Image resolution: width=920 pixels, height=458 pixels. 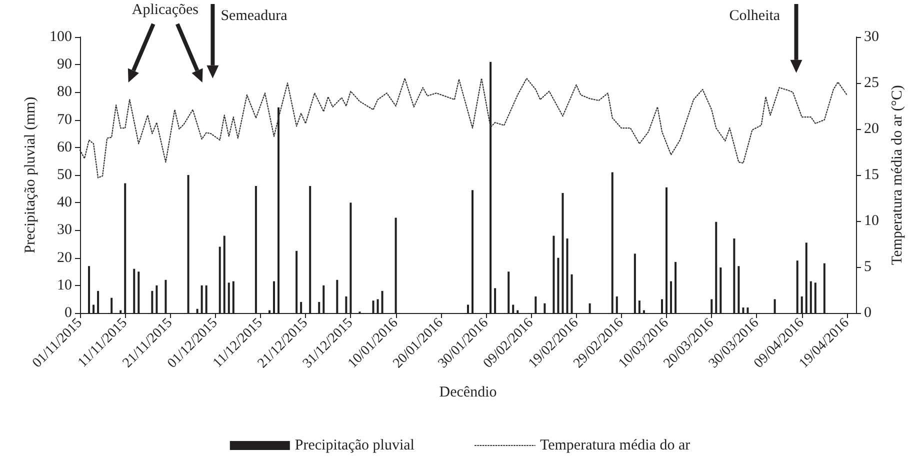 What do you see at coordinates (64, 147) in the screenshot?
I see `y-tick-label: 60` at bounding box center [64, 147].